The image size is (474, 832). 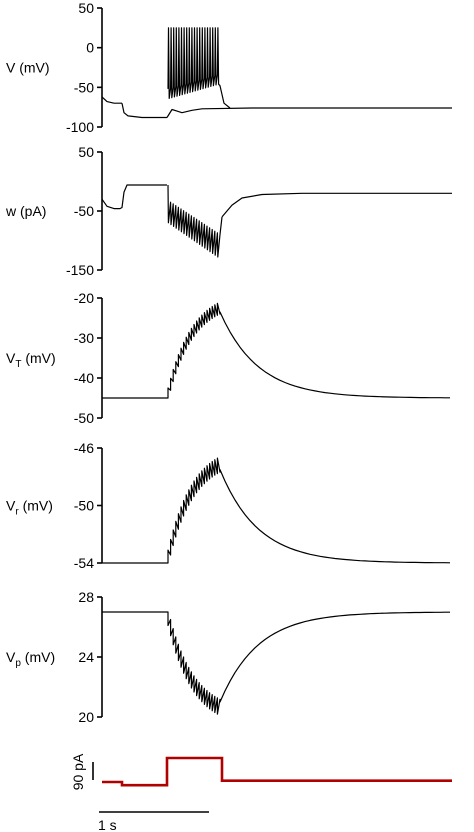 What do you see at coordinates (153, 821) in the screenshot?
I see `time-scale: 1 s` at bounding box center [153, 821].